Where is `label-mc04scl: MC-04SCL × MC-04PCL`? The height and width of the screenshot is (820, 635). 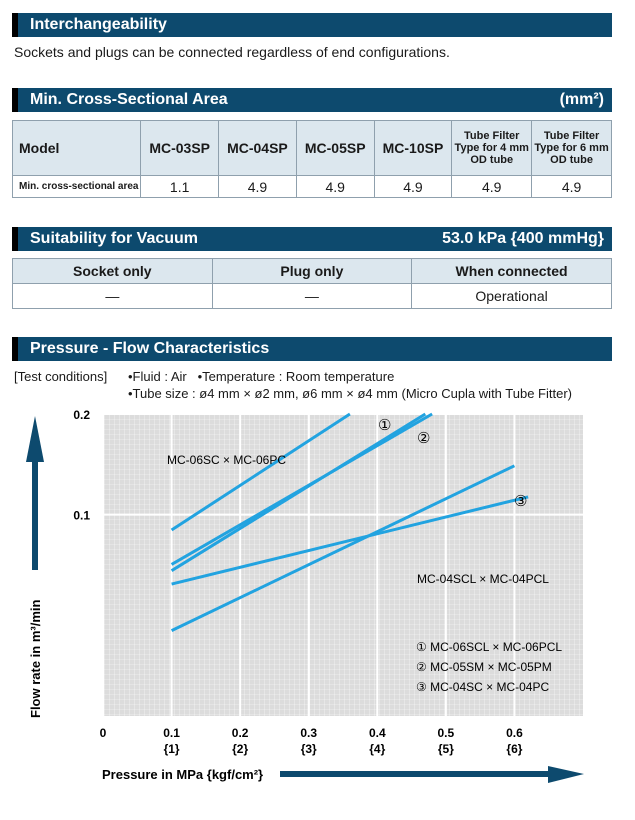 label-mc04scl: MC-04SCL × MC-04PCL is located at coordinates (483, 579).